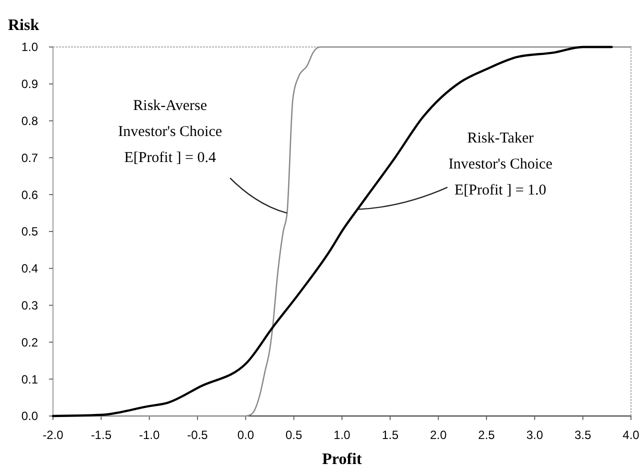  Describe the element at coordinates (390, 435) in the screenshot. I see `x-tick-label: 1.5` at that location.